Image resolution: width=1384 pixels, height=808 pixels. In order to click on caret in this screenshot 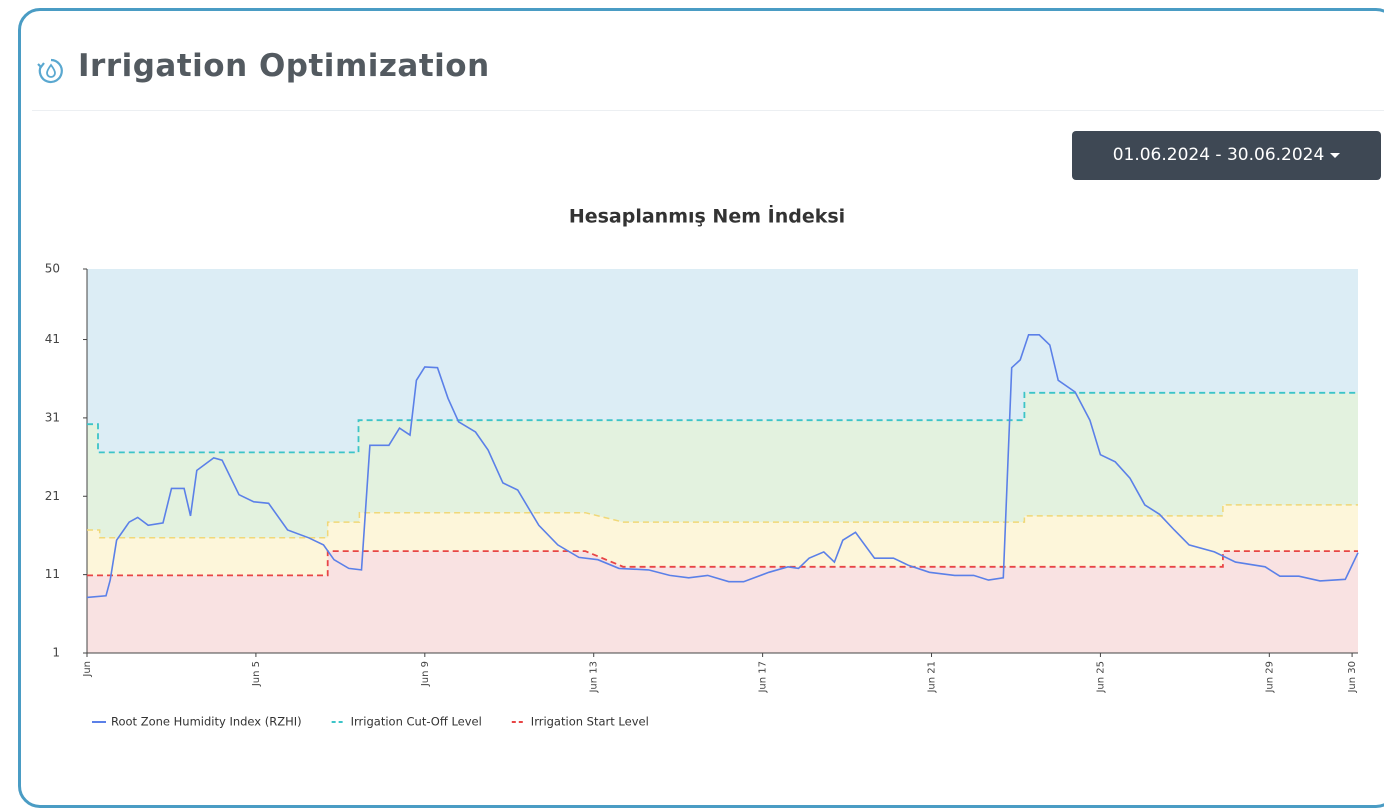, I will do `click(1335, 155)`.